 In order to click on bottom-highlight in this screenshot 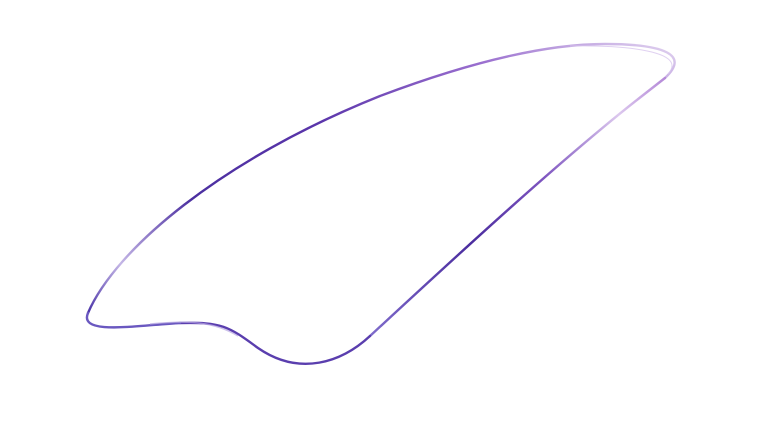, I will do `click(194, 329)`.